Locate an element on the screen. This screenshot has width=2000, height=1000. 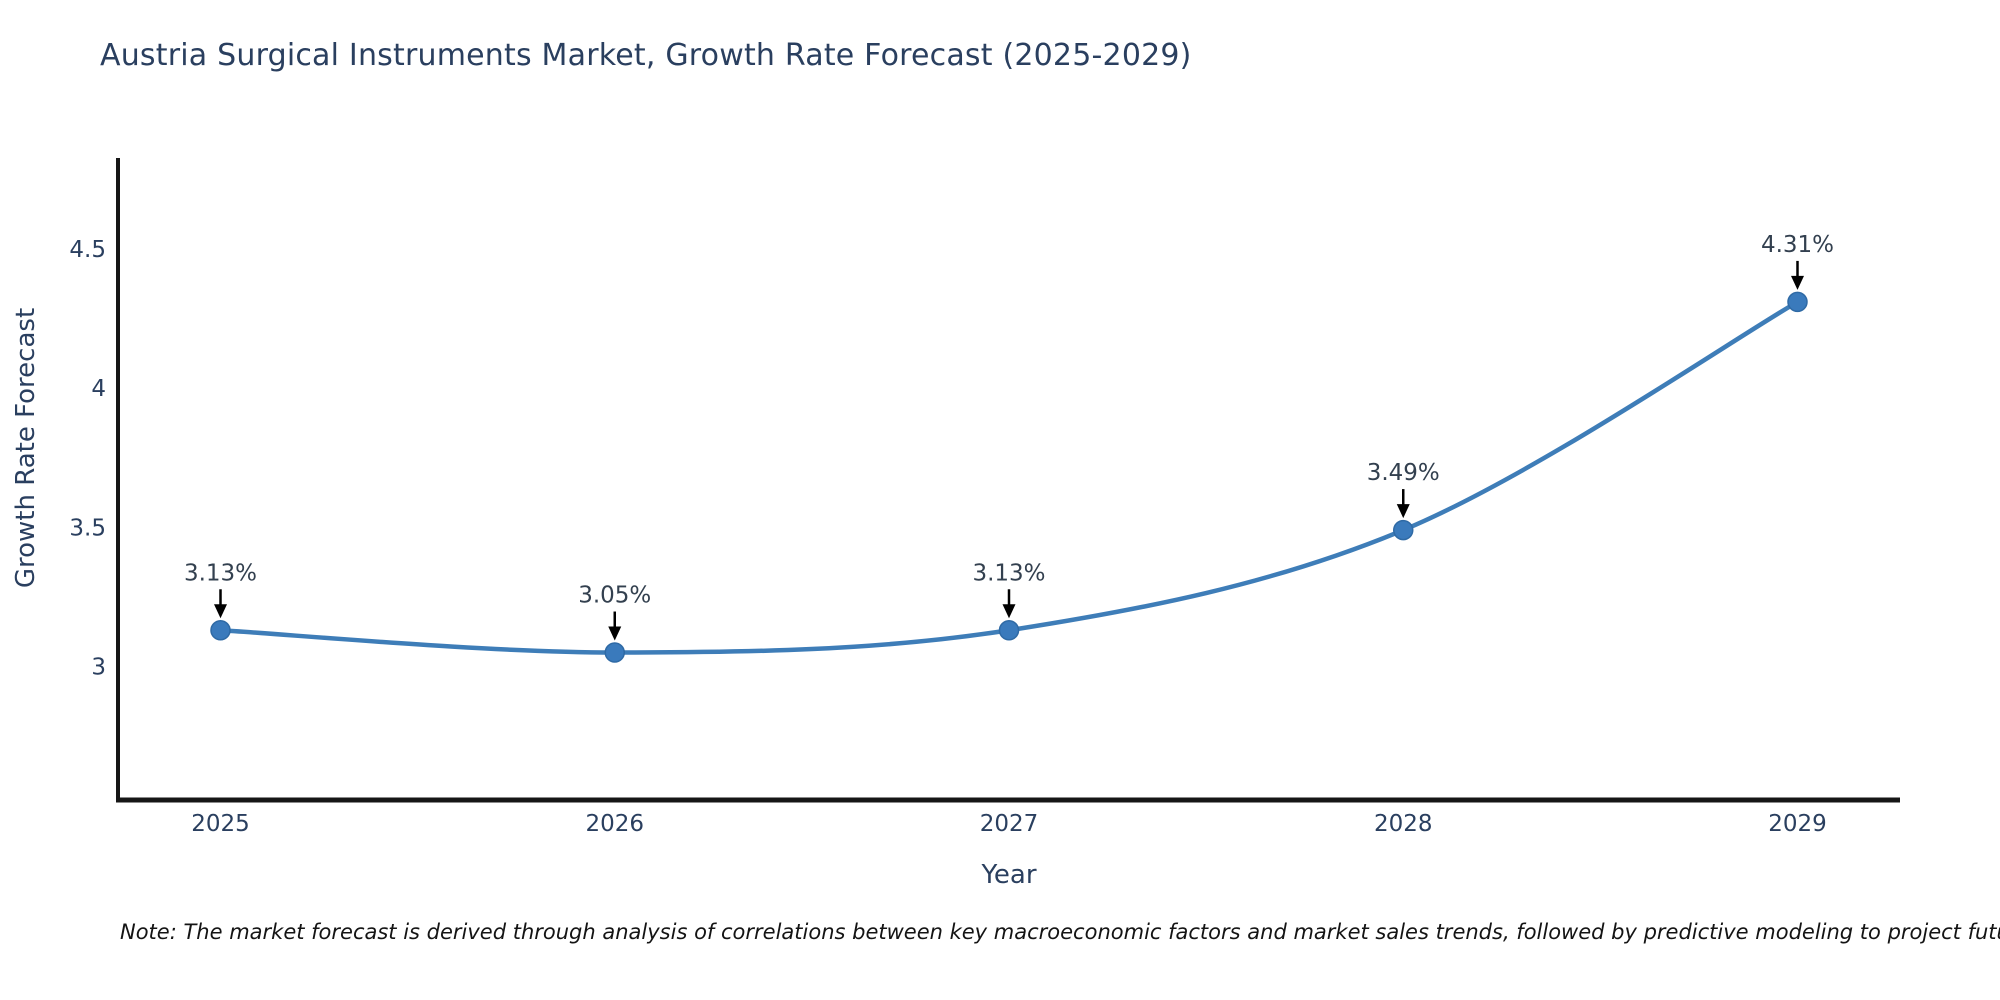
x-tick-label: 2027 is located at coordinates (1009, 824).